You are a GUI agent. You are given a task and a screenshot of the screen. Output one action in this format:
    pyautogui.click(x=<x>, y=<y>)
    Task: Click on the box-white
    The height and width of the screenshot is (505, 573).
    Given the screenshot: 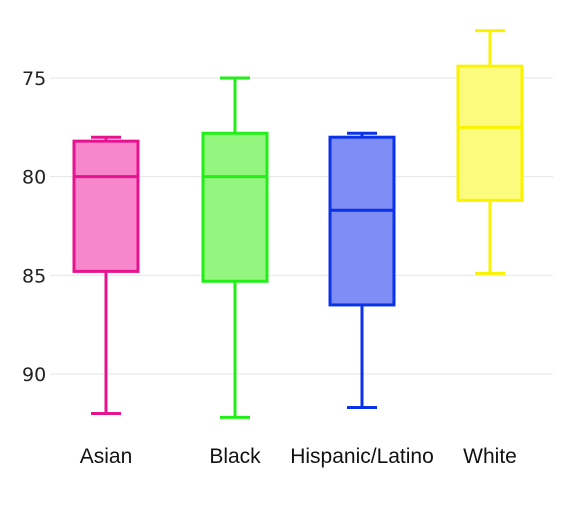 What is the action you would take?
    pyautogui.click(x=490, y=152)
    